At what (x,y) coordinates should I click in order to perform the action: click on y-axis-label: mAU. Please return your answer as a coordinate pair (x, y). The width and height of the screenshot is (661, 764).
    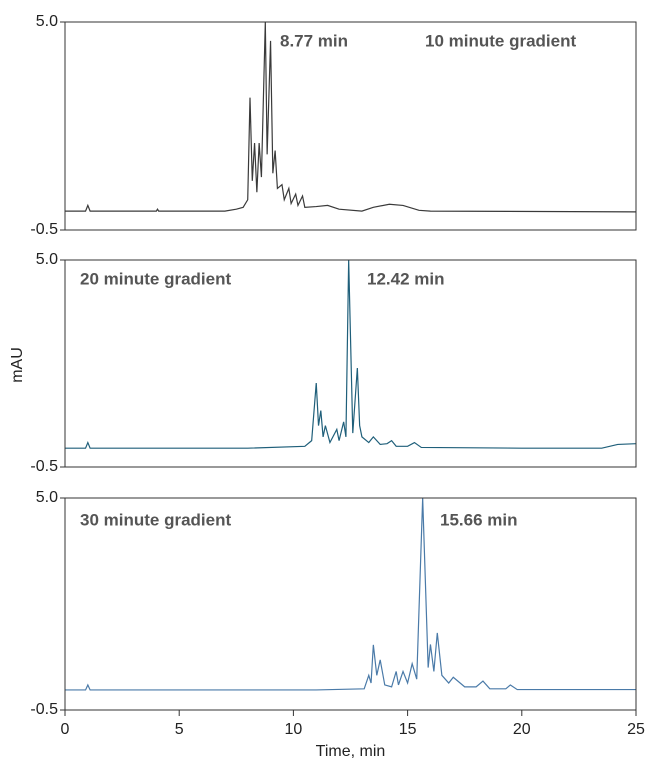
    Looking at the image, I should click on (17, 365).